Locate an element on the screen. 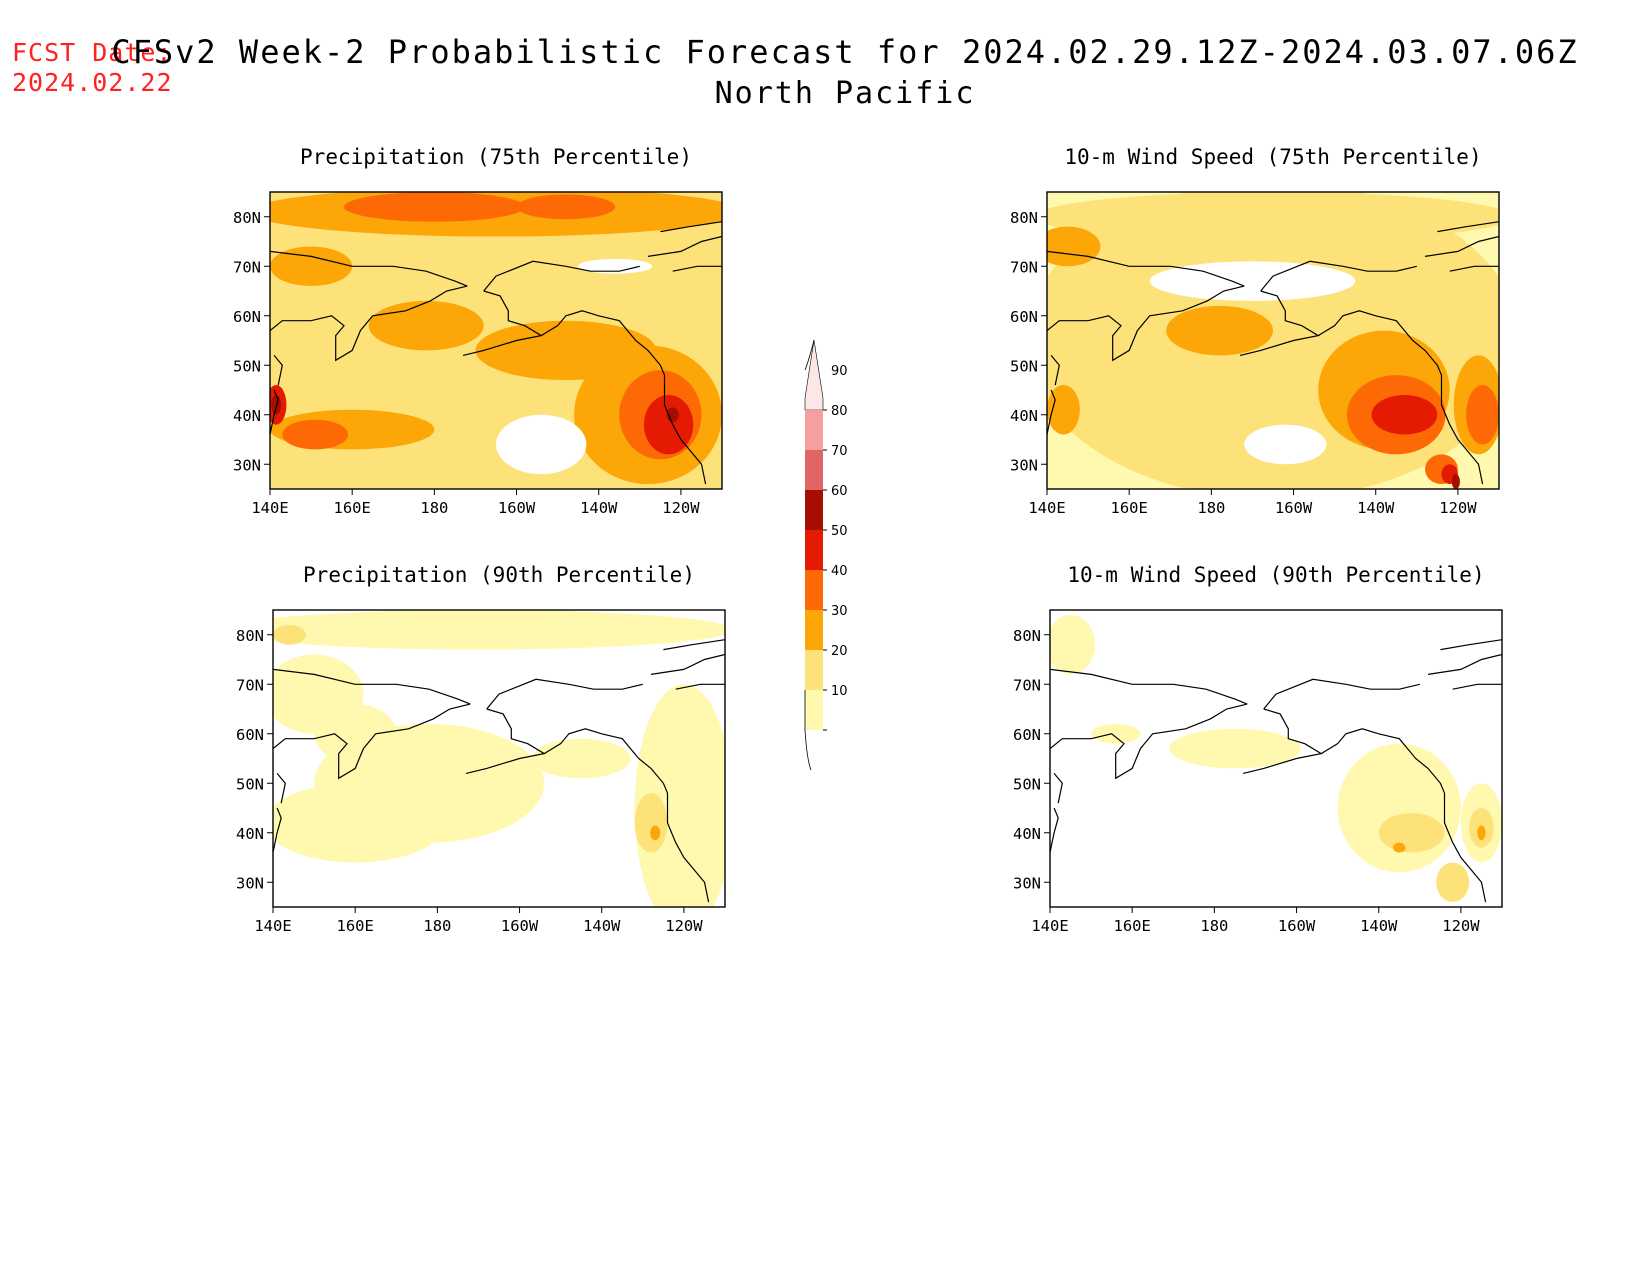 The width and height of the screenshot is (1650, 1275). fcst-date-value: 2024.02.22 is located at coordinates (92, 82).